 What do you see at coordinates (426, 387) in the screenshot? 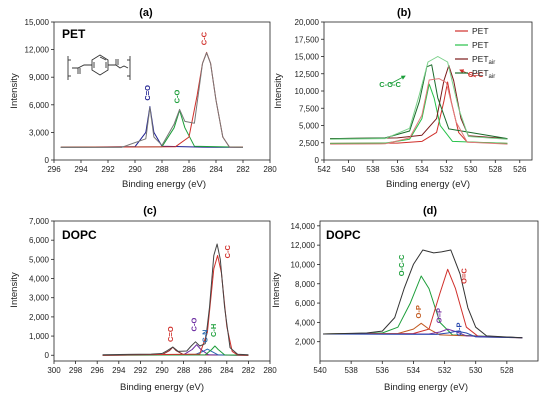
I see `xlabel-d: Binding energy (eV)` at bounding box center [426, 387].